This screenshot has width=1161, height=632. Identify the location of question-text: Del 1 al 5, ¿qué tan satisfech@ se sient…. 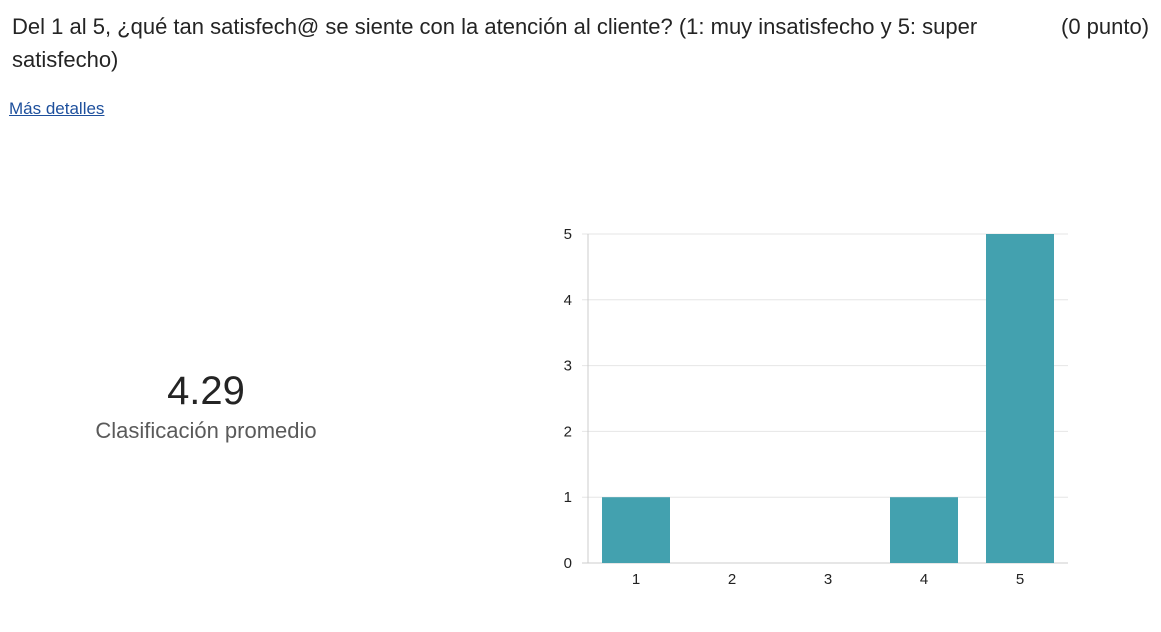
(495, 43).